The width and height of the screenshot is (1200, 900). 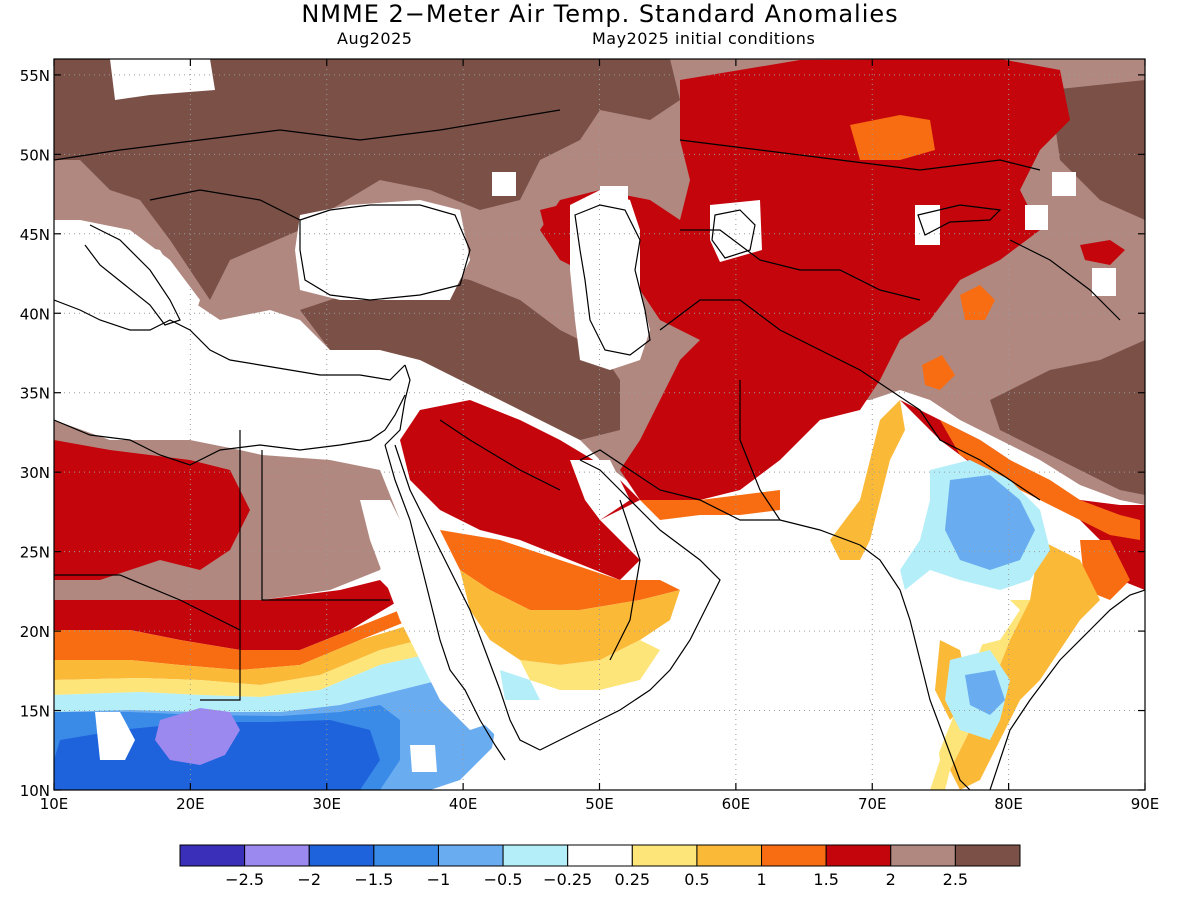 What do you see at coordinates (152, 510) in the screenshot?
I see `region-1.5-to-2-c` at bounding box center [152, 510].